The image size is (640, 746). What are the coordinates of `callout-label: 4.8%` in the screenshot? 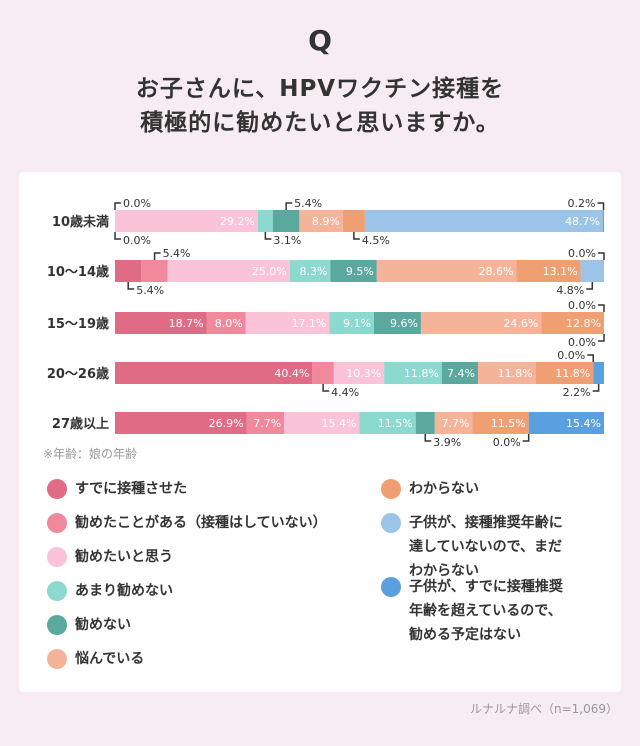 It's located at (570, 290).